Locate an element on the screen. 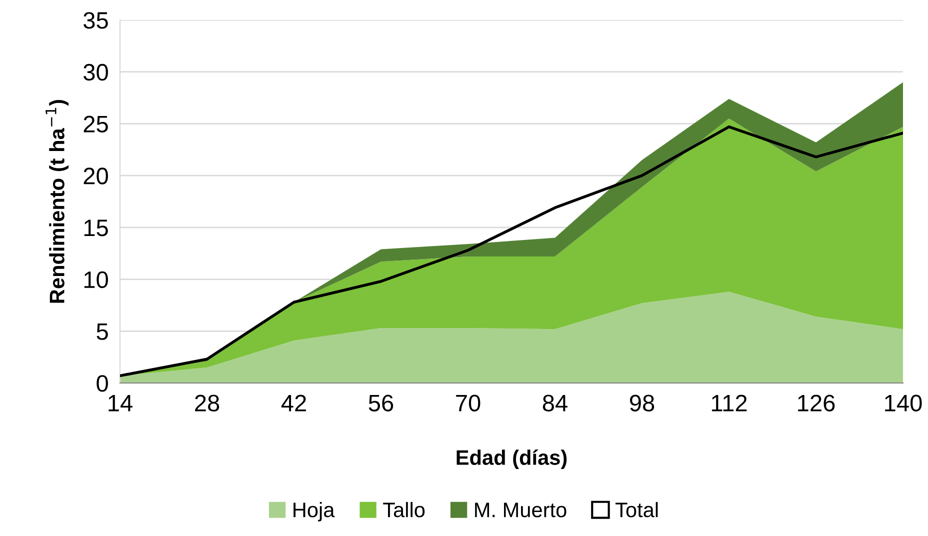 The width and height of the screenshot is (928, 536). legend-label: Hoja is located at coordinates (314, 512).